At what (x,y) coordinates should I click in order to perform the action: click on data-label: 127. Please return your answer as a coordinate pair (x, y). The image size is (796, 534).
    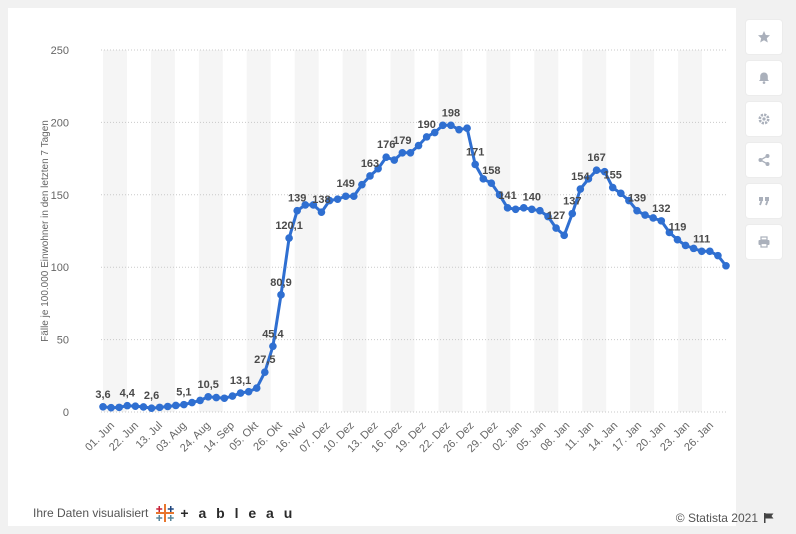
    Looking at the image, I should click on (556, 216).